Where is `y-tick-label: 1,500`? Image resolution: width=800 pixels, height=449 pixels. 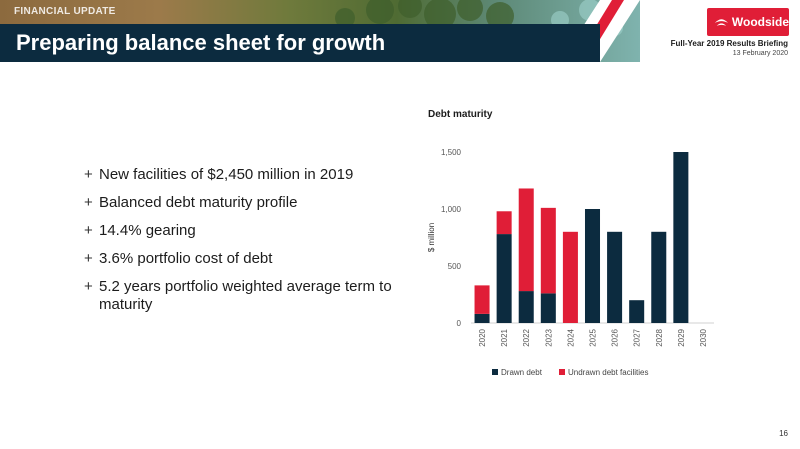
y-tick-label: 1,500 is located at coordinates (451, 152).